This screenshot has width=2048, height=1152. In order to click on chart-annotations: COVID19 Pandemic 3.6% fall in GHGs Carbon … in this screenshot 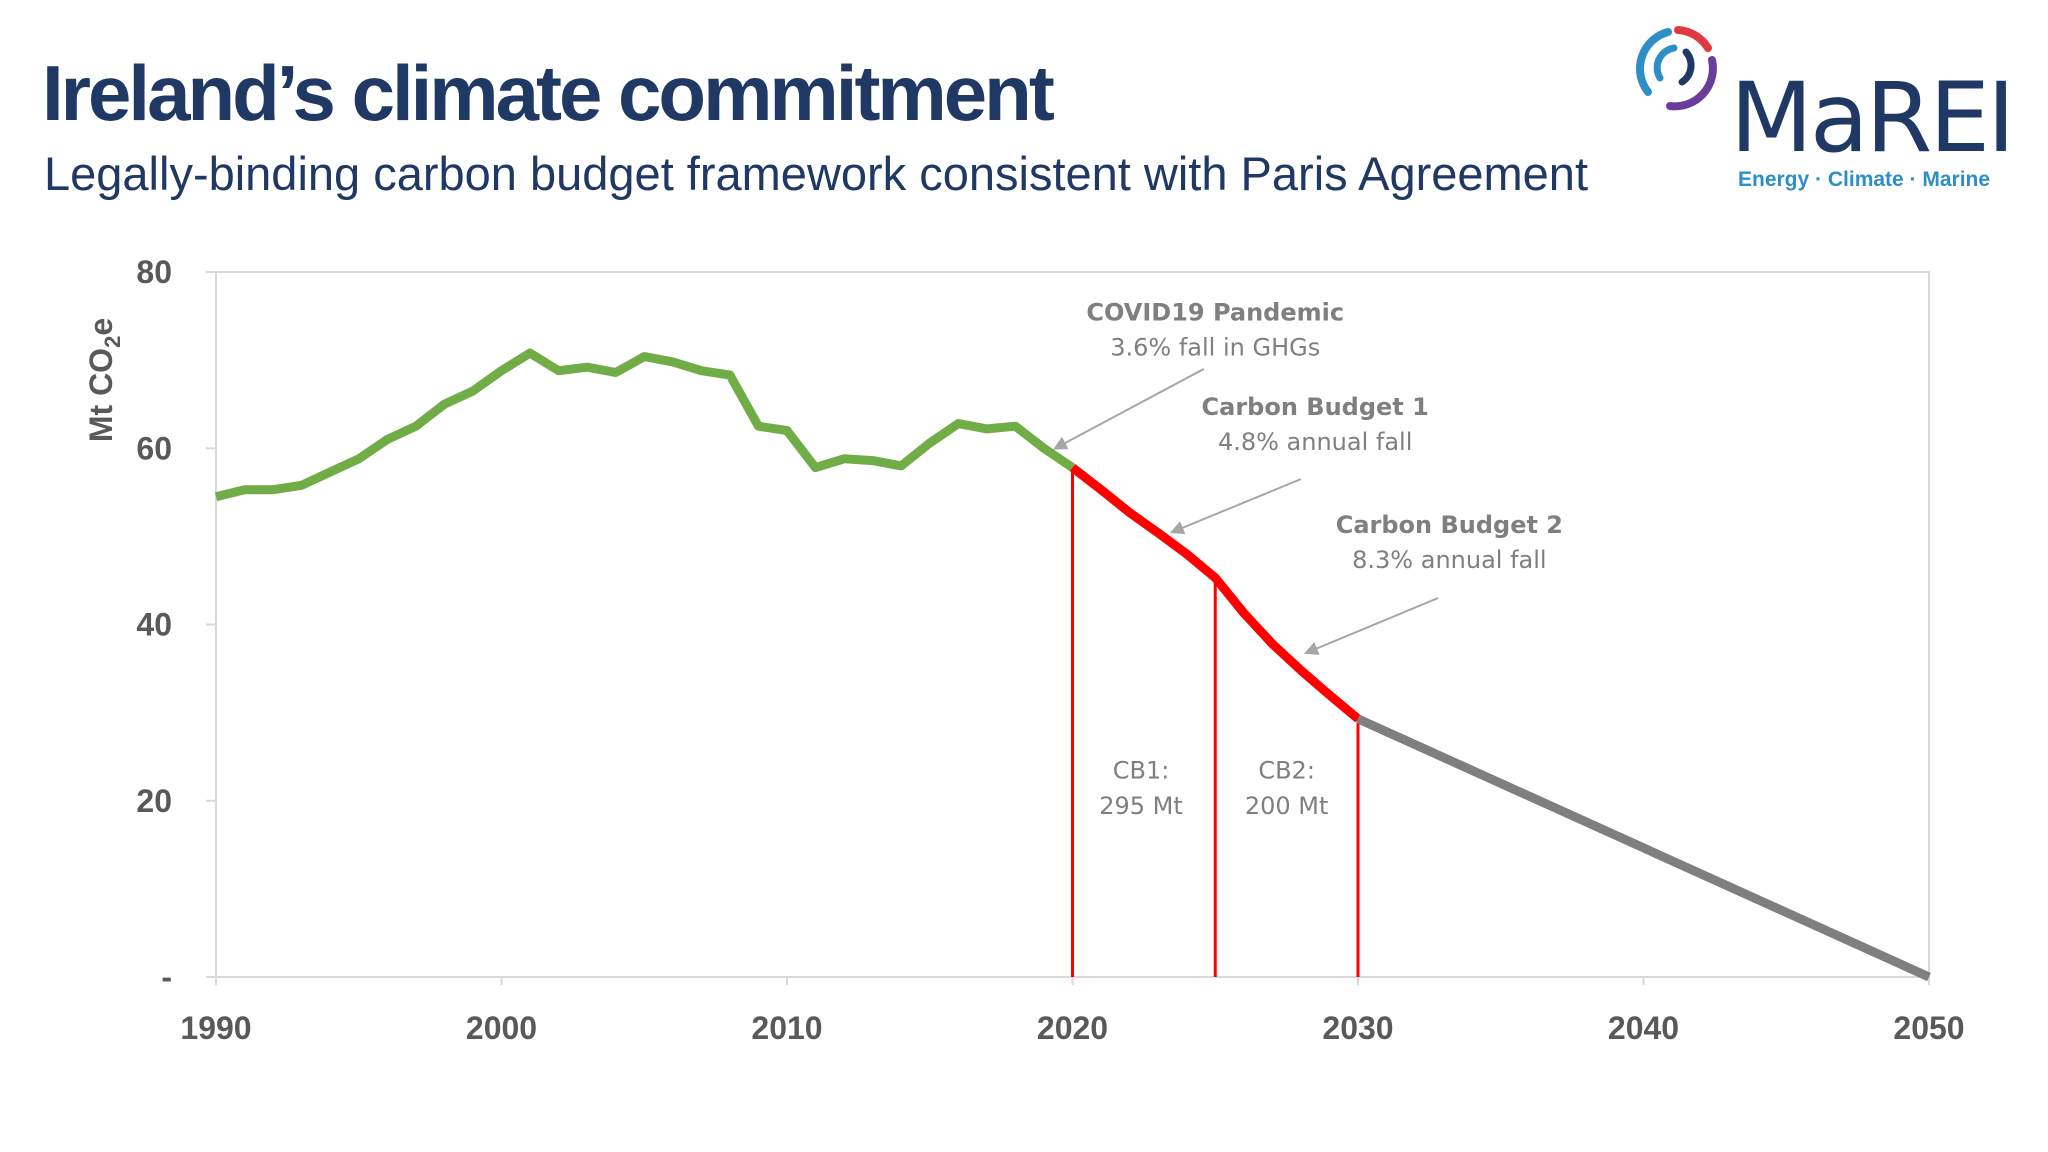, I will do `click(1307, 476)`.